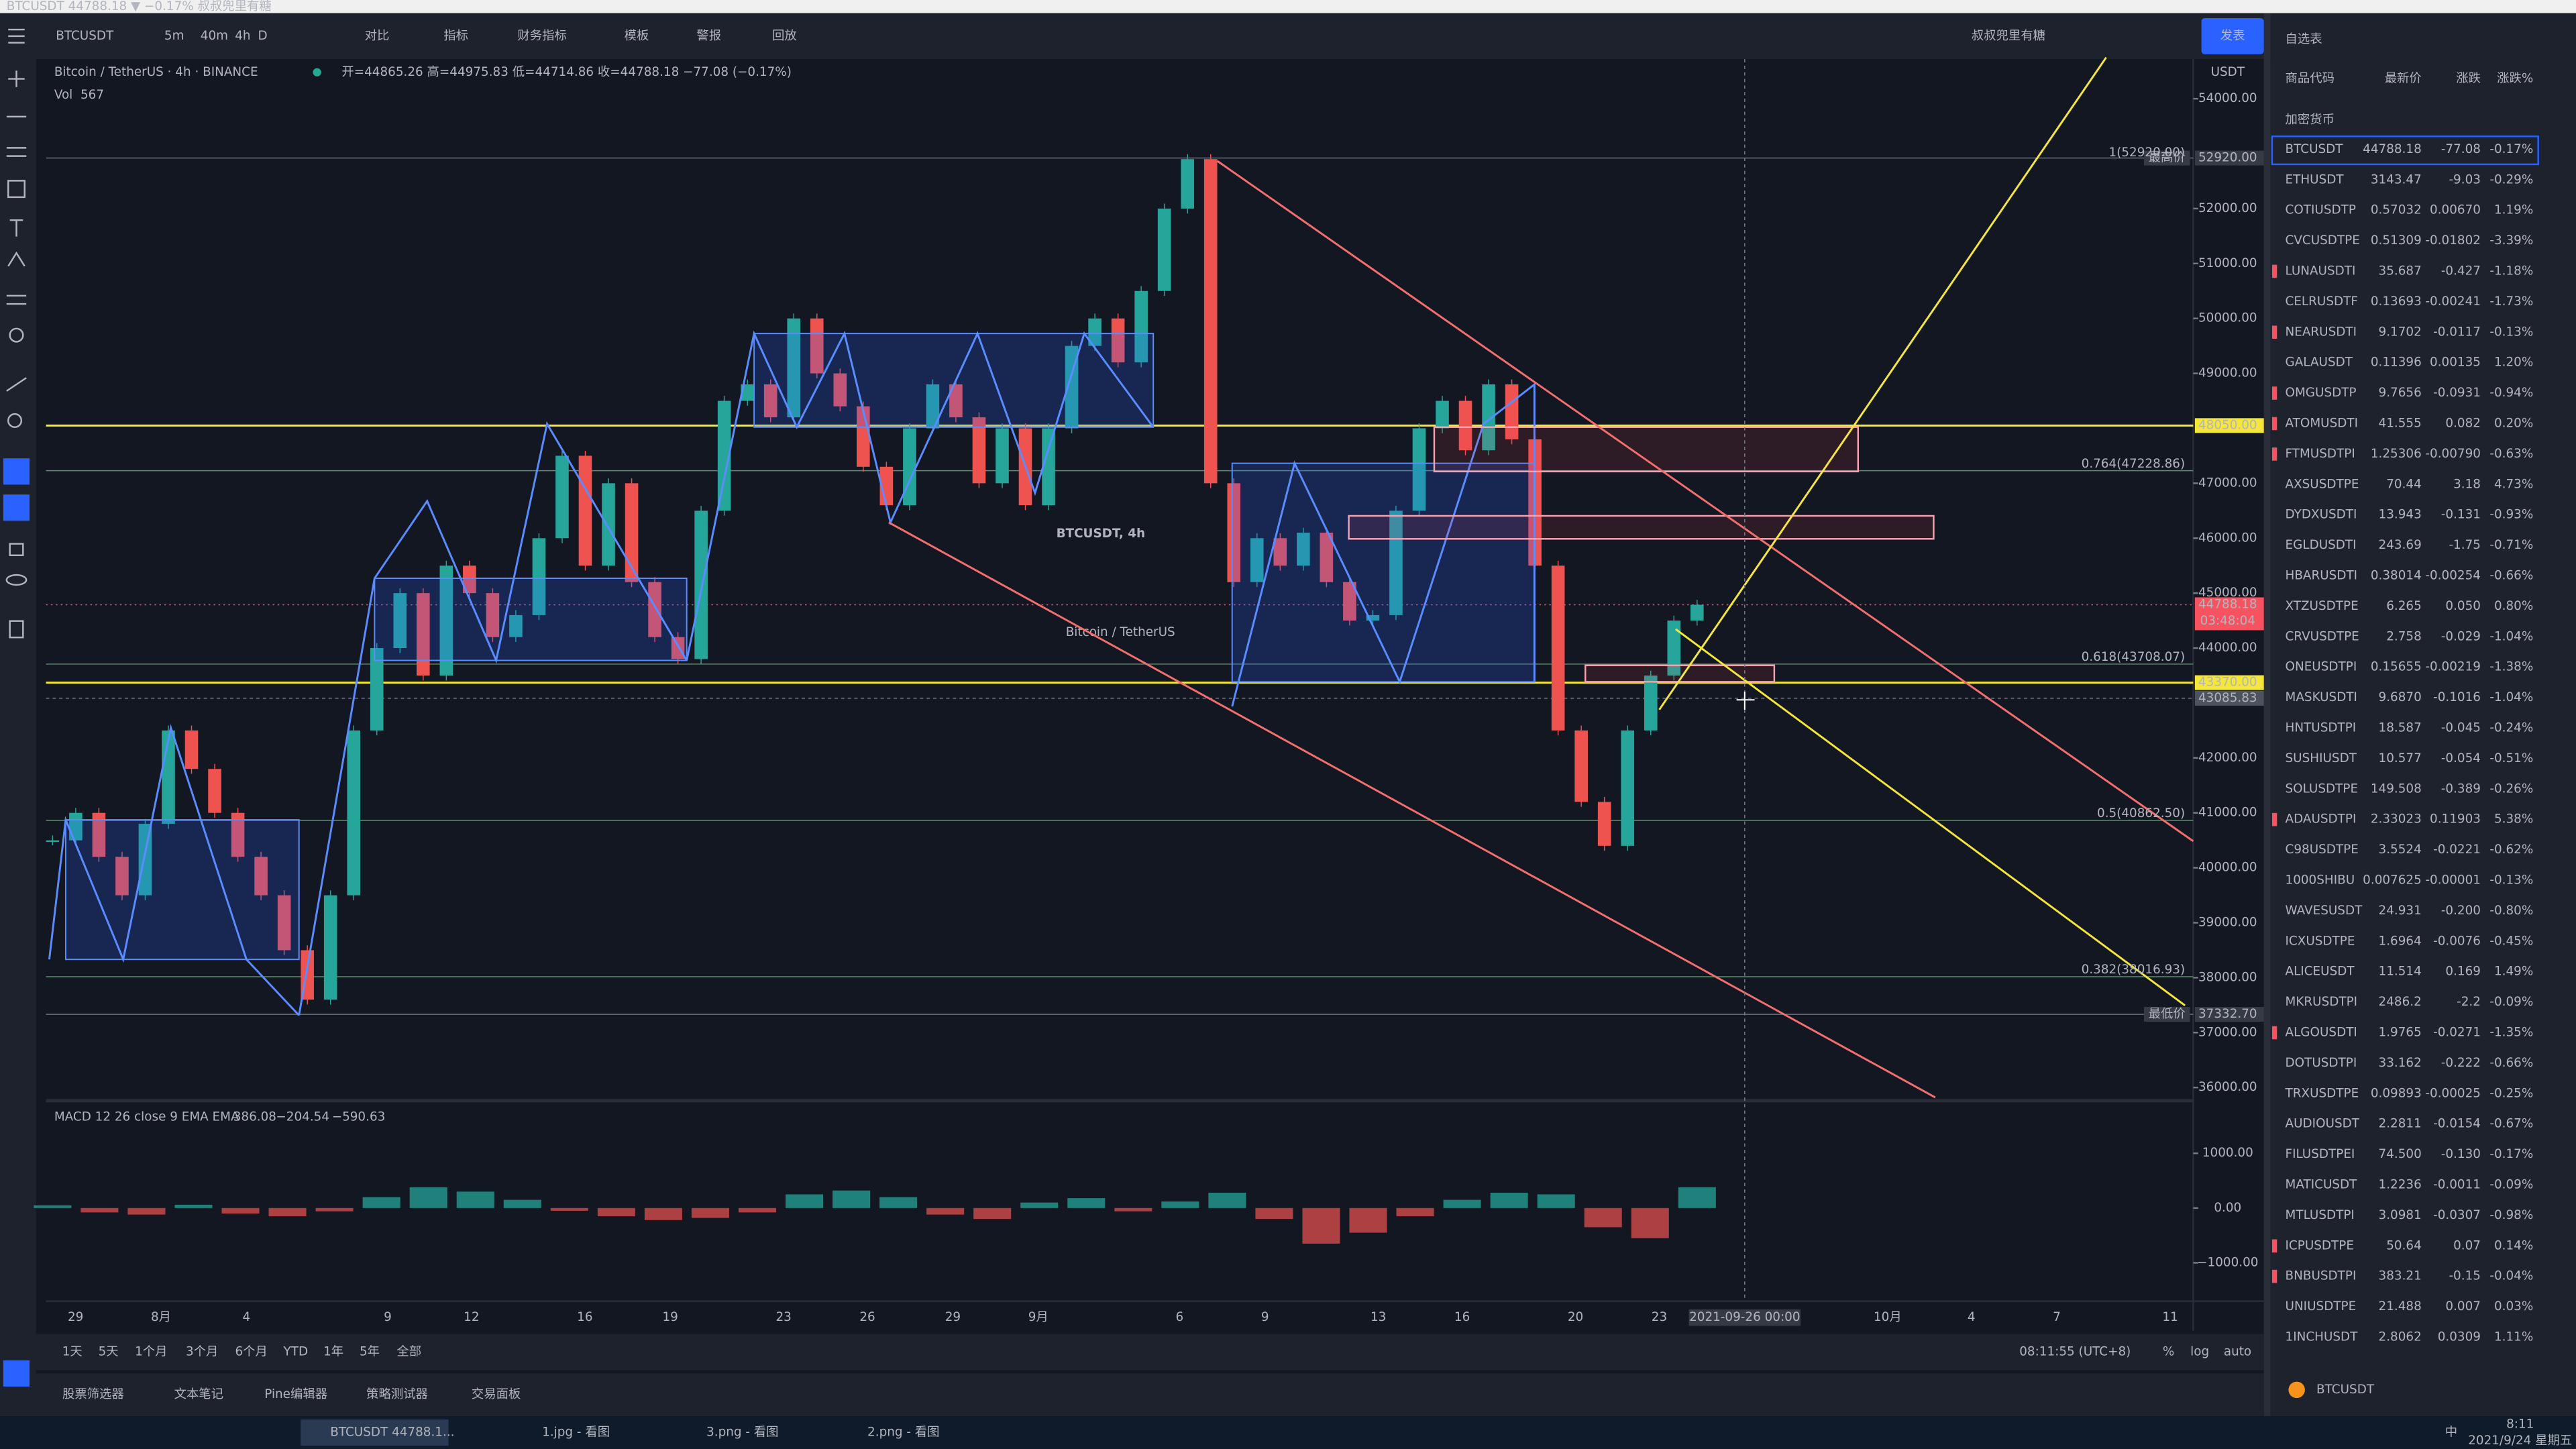  Describe the element at coordinates (2304, 39) in the screenshot. I see `watchlist-title: 自选表` at that location.